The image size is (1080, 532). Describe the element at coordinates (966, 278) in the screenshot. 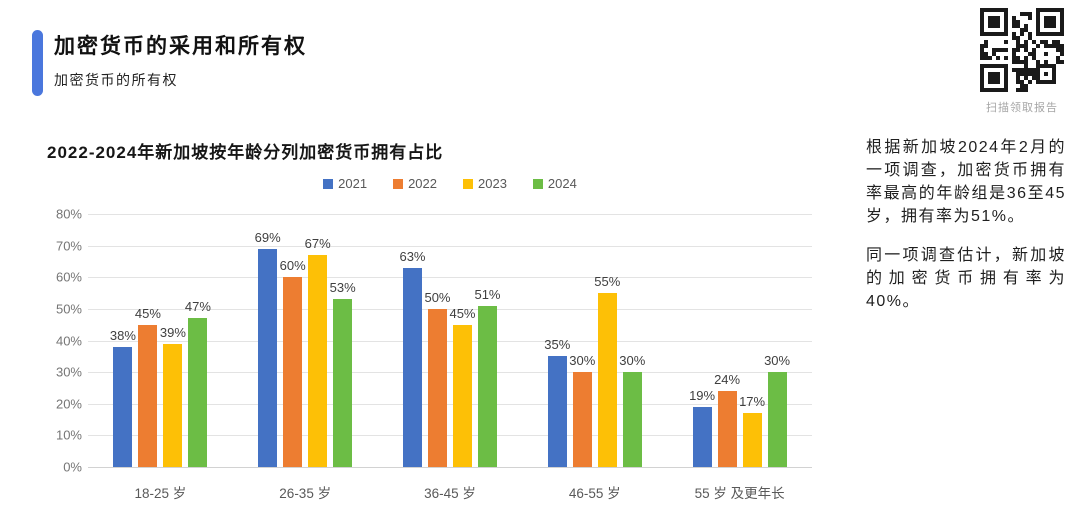

I see `note-paragraph: 同一项调查估计，新加坡的加密货币拥有率为40%。` at that location.